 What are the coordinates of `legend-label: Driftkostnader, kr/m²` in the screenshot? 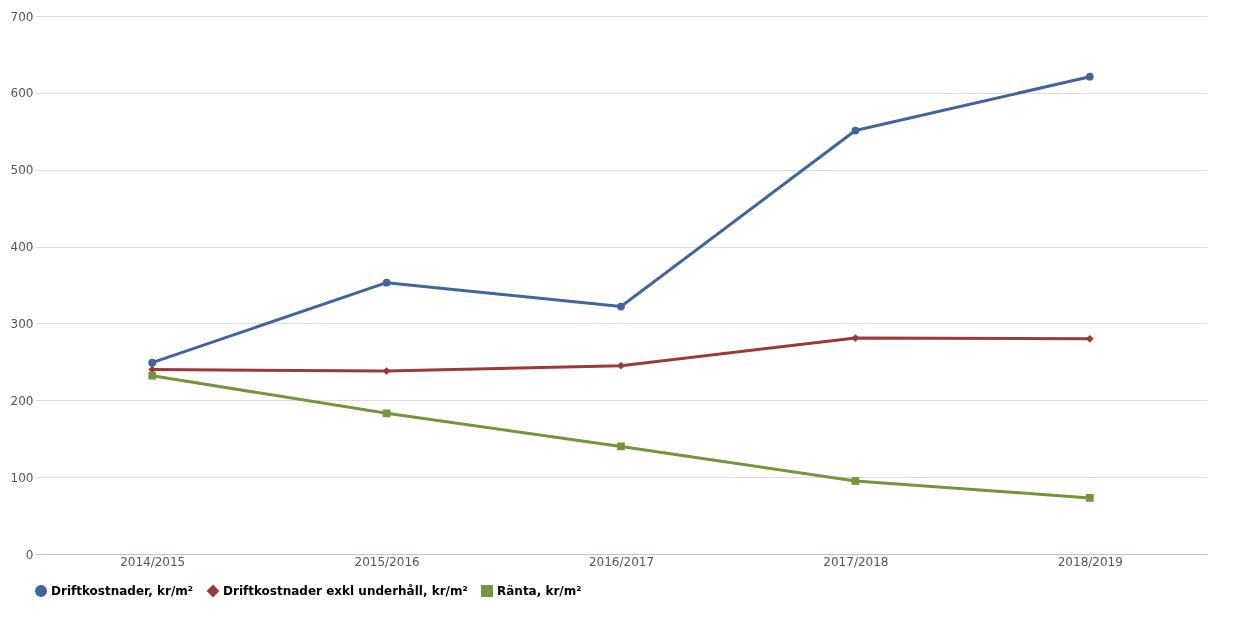 It's located at (122, 591).